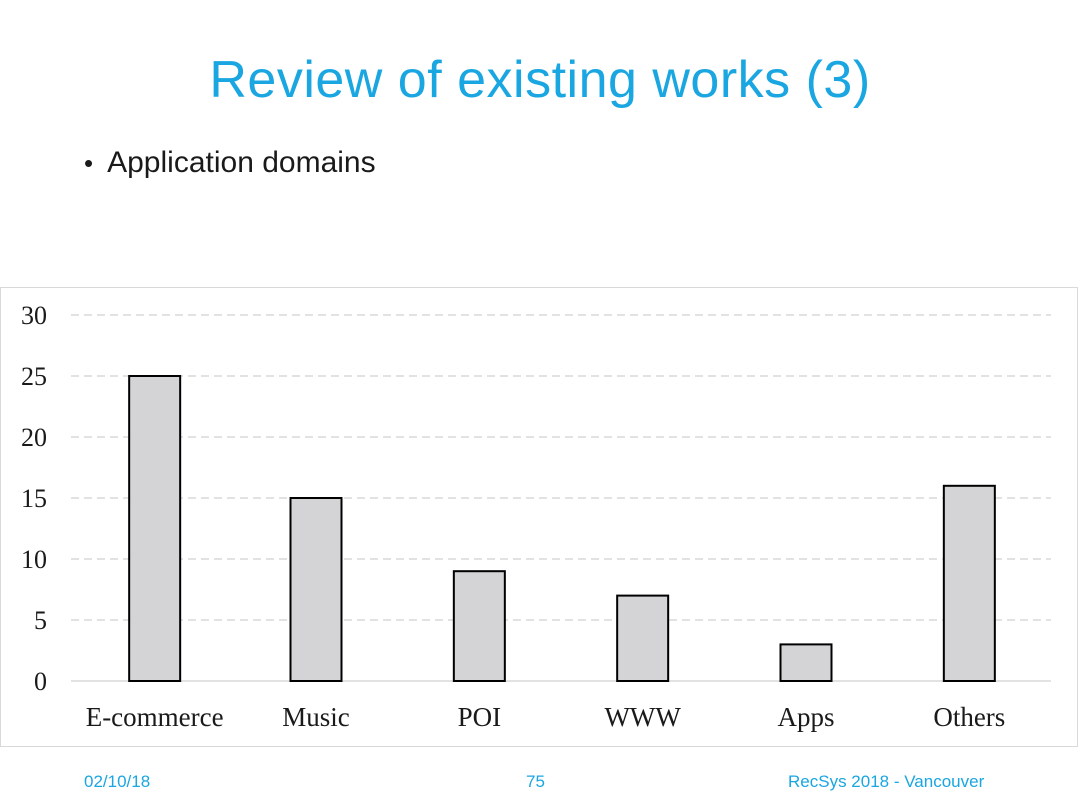  What do you see at coordinates (886, 781) in the screenshot?
I see `footer-conference: RecSys 2018 - Vancouver` at bounding box center [886, 781].